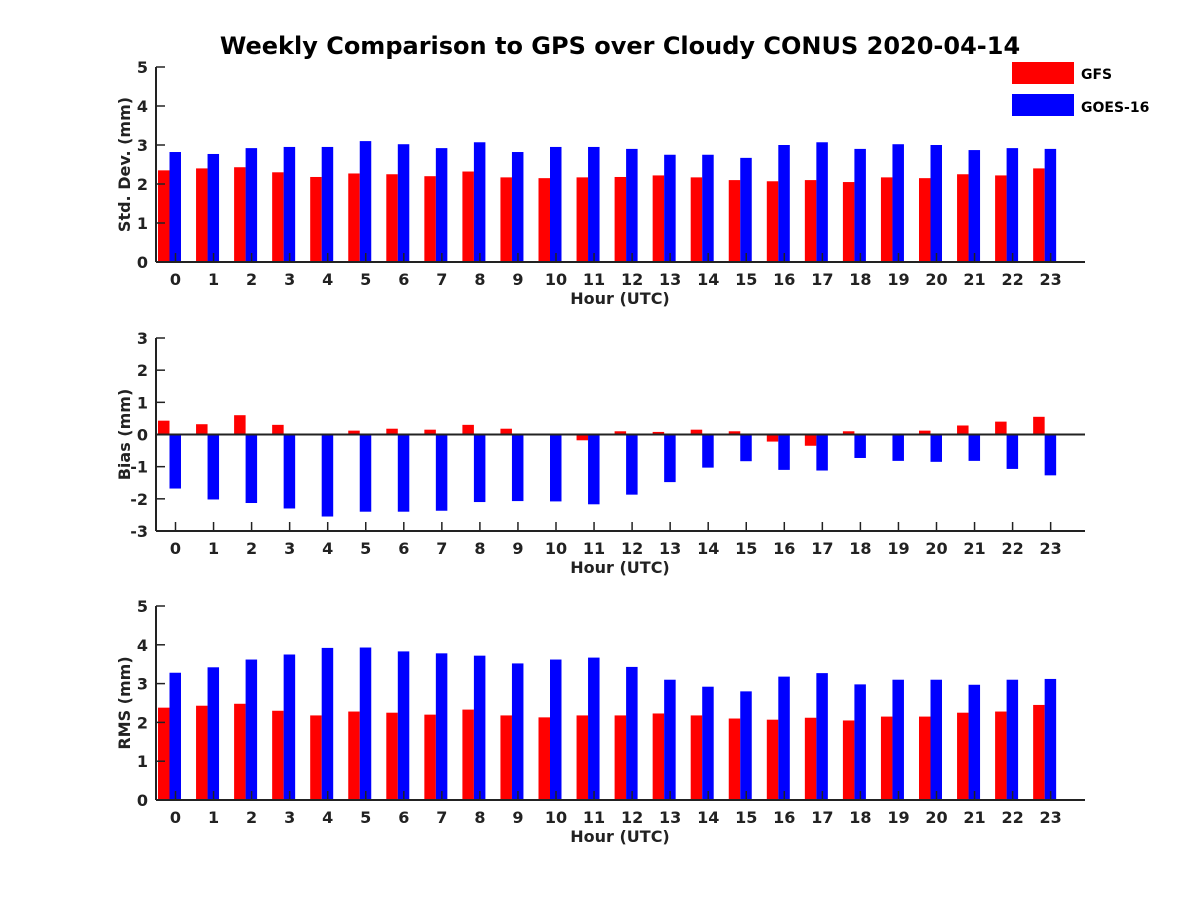  I want to click on y-tick-label: 4, so click(142, 645).